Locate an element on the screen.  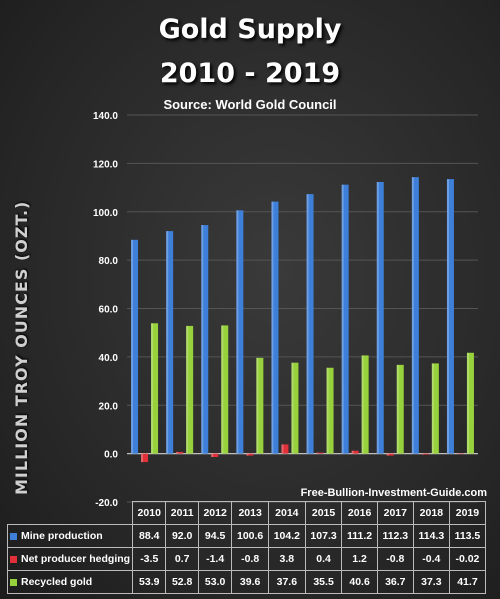
category-header: 2013 is located at coordinates (250, 513).